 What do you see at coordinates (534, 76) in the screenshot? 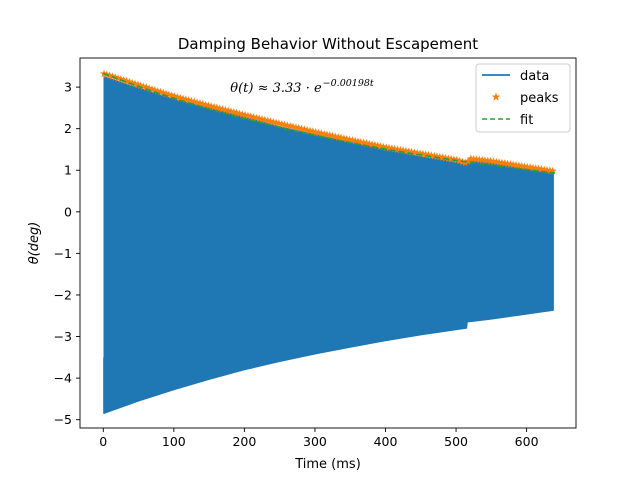
I see `legend-data-label: data` at bounding box center [534, 76].